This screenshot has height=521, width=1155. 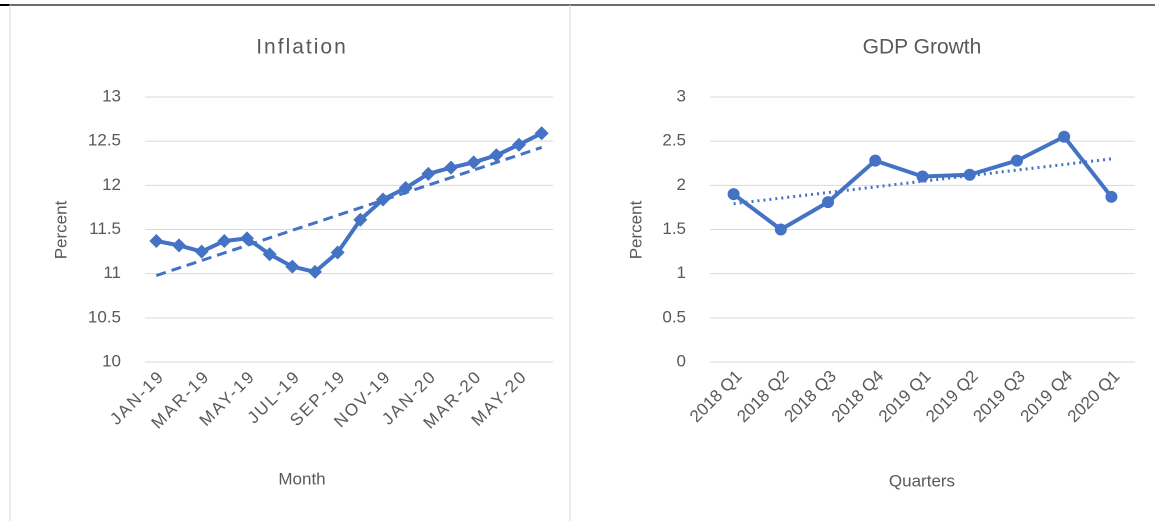 I want to click on trend-line, so click(x=349, y=211).